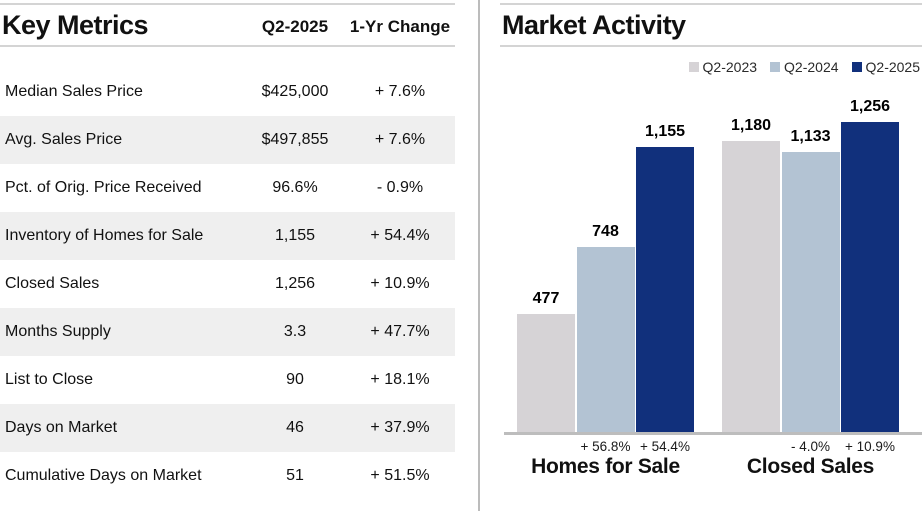 This screenshot has height=511, width=922. I want to click on bar-value-label: 477, so click(546, 298).